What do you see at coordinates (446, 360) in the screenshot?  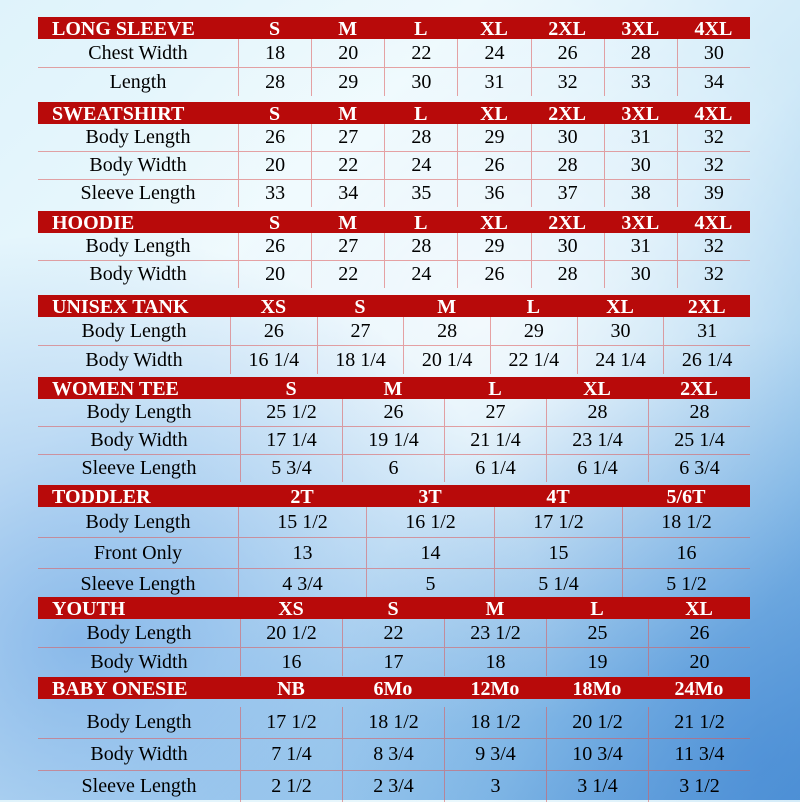 I see `measurement-value: 20 1/4` at bounding box center [446, 360].